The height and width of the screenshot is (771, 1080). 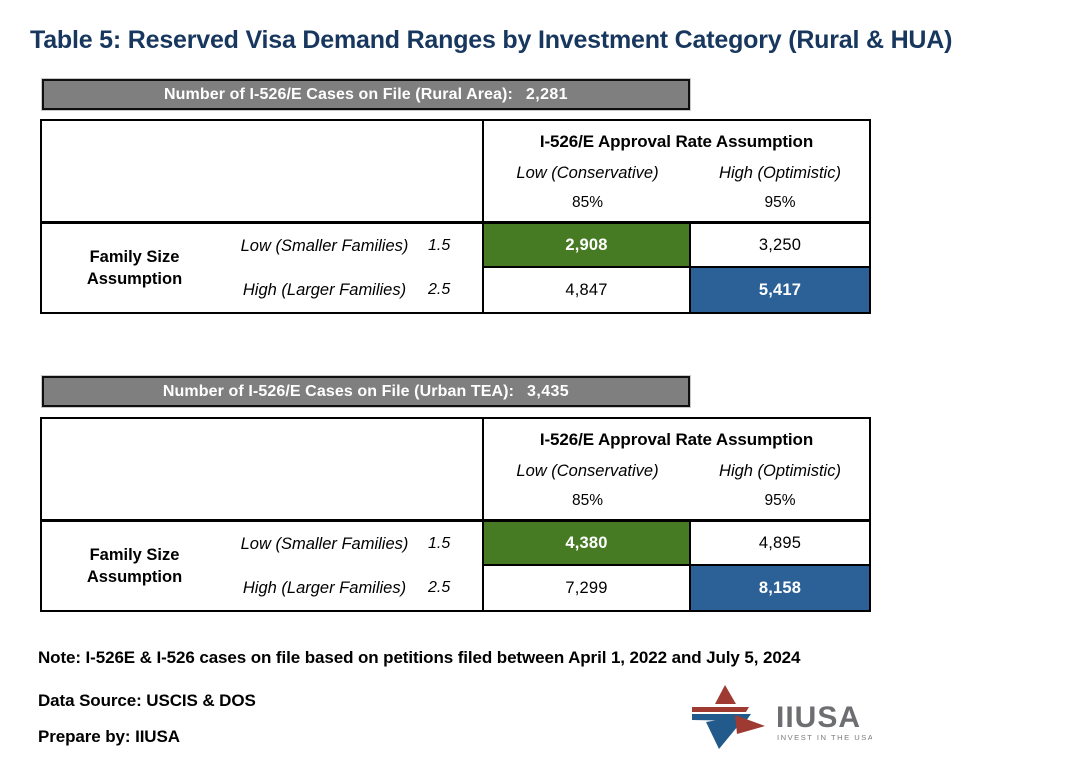 I want to click on cell-urban-low-high: 4,895, so click(x=779, y=544).